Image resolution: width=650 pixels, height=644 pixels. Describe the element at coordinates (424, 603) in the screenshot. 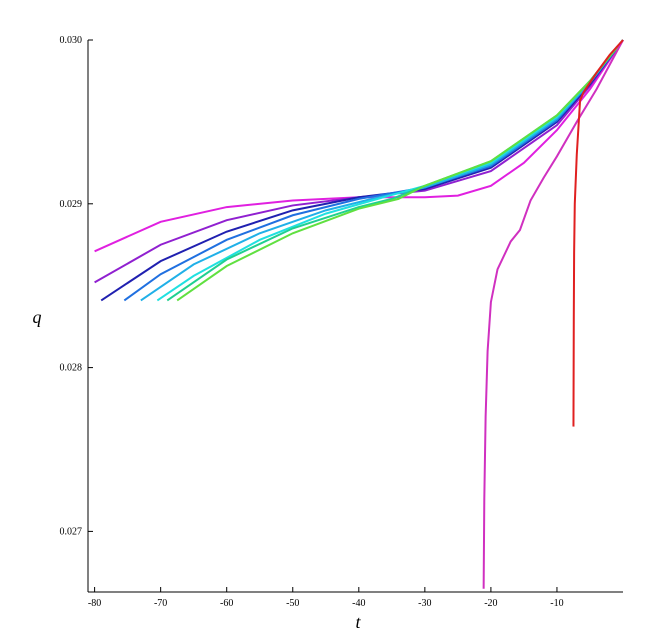

I see `x-tick-label: -30` at that location.